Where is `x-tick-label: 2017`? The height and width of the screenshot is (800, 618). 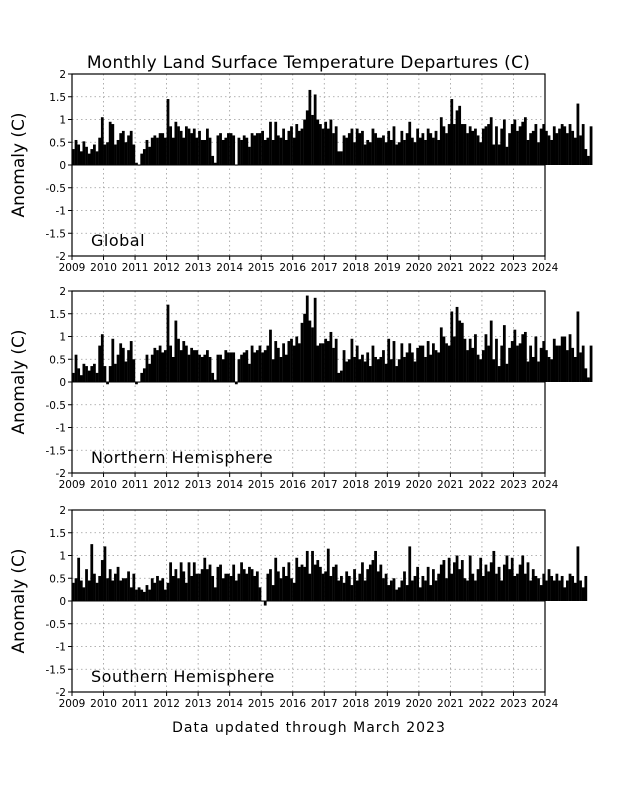
x-tick-label: 2017 is located at coordinates (324, 268).